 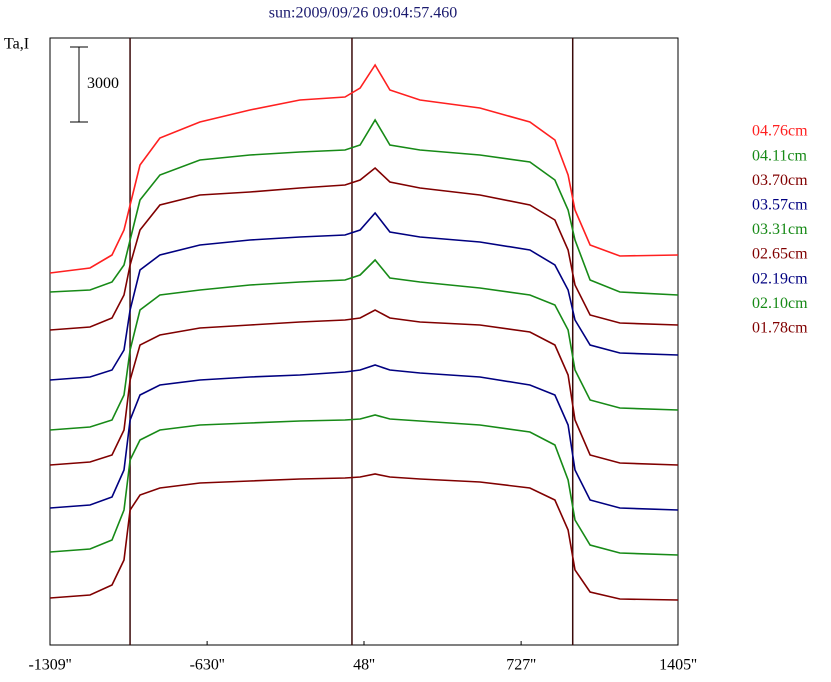 What do you see at coordinates (780, 254) in the screenshot?
I see `legend-label: 02.65cm` at bounding box center [780, 254].